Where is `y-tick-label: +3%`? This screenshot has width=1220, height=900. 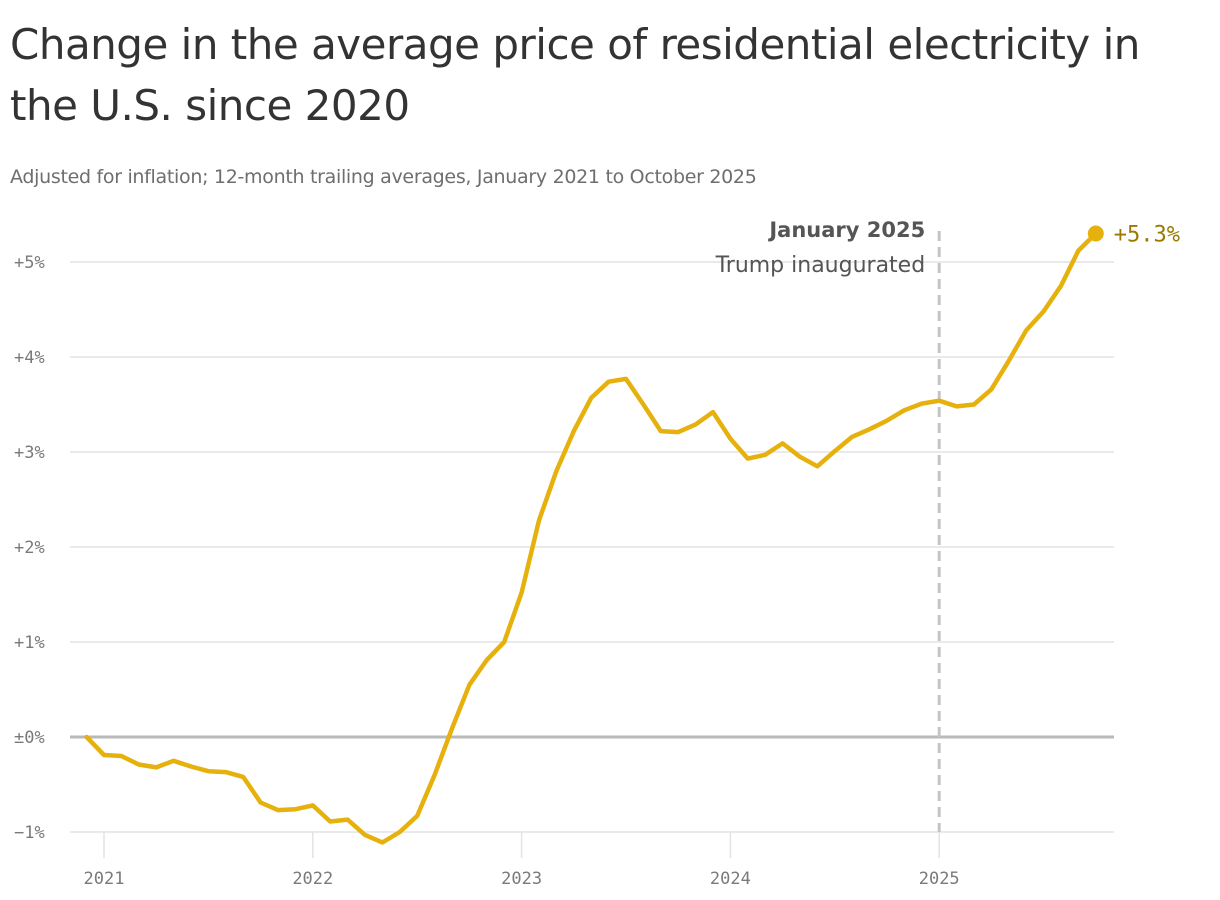 y-tick-label: +3% is located at coordinates (29, 453).